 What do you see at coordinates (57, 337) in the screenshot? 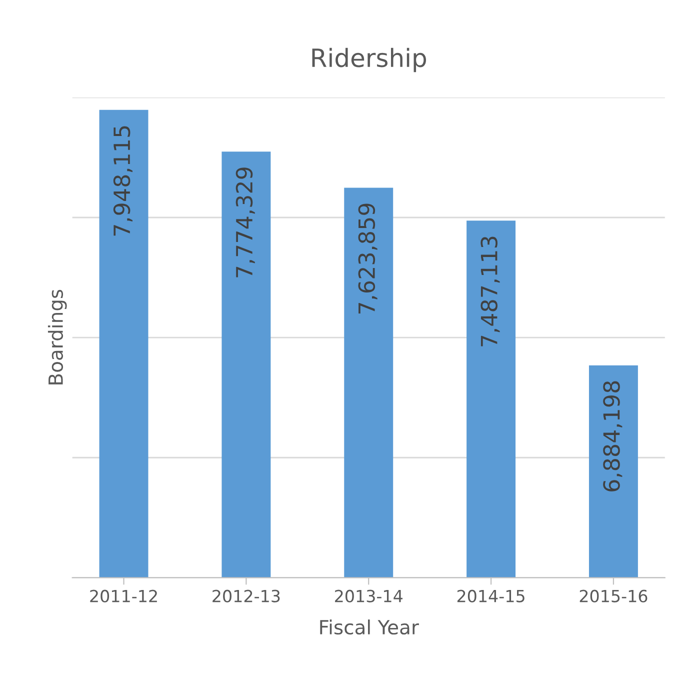
I see `y-axis-title: Boardings` at bounding box center [57, 337].